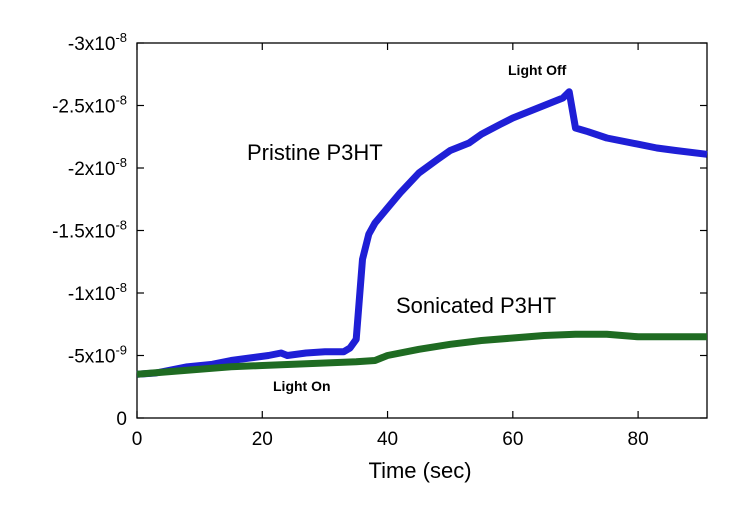 This screenshot has height=505, width=735. Describe the element at coordinates (262, 439) in the screenshot. I see `x-tick-label: 20` at that location.